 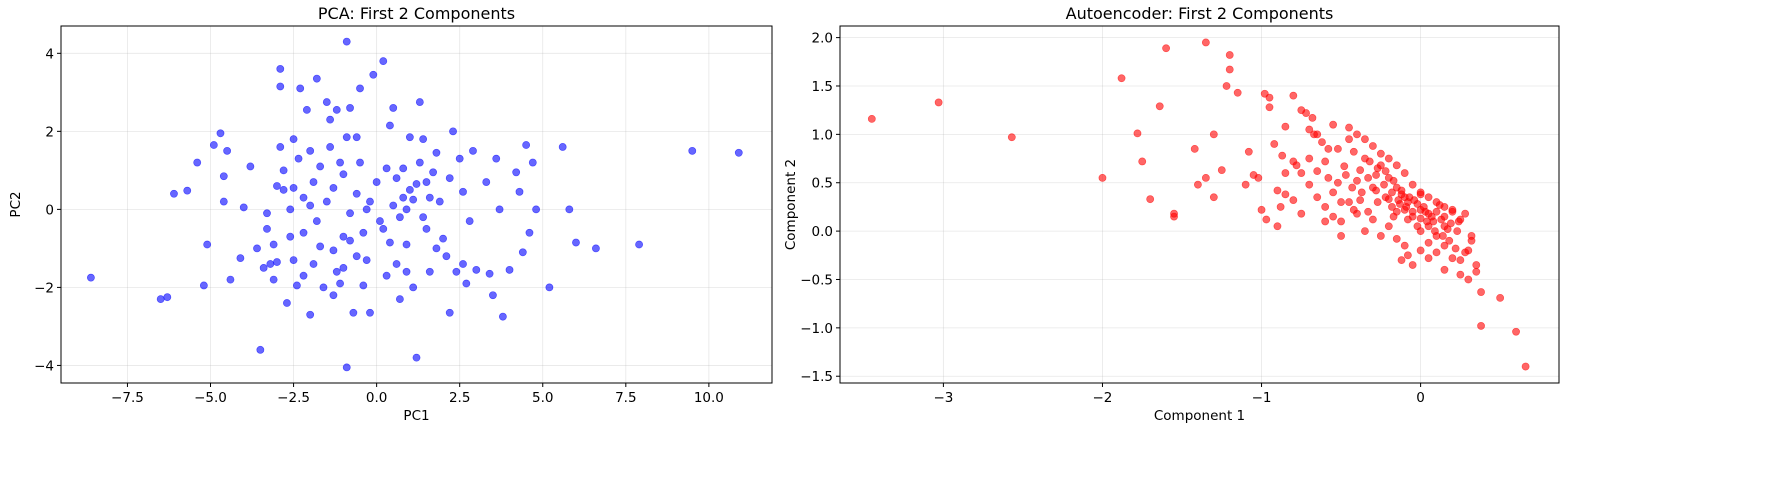 I want to click on autoencoder-y-tick-label: 1.0, so click(x=822, y=135).